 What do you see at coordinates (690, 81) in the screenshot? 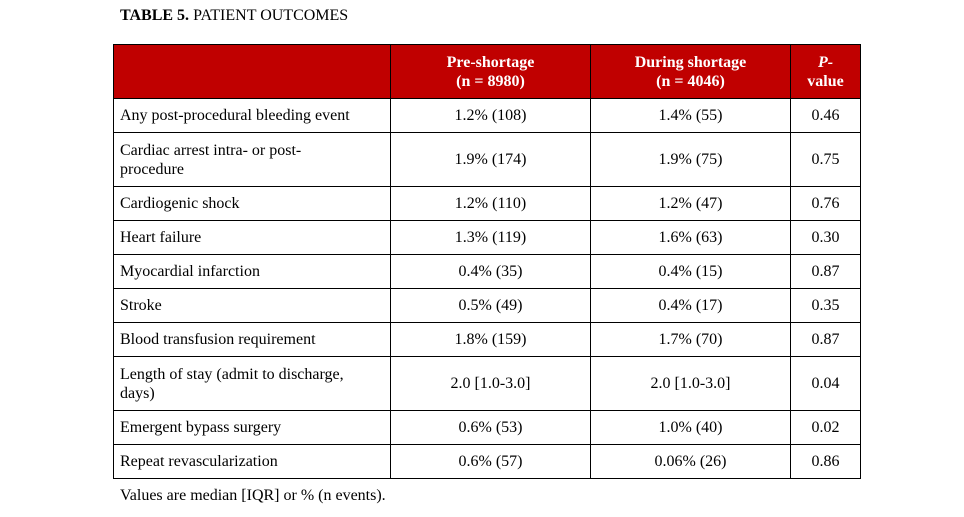
I see `header-during-shortage-n: (n = 4046)` at bounding box center [690, 81].